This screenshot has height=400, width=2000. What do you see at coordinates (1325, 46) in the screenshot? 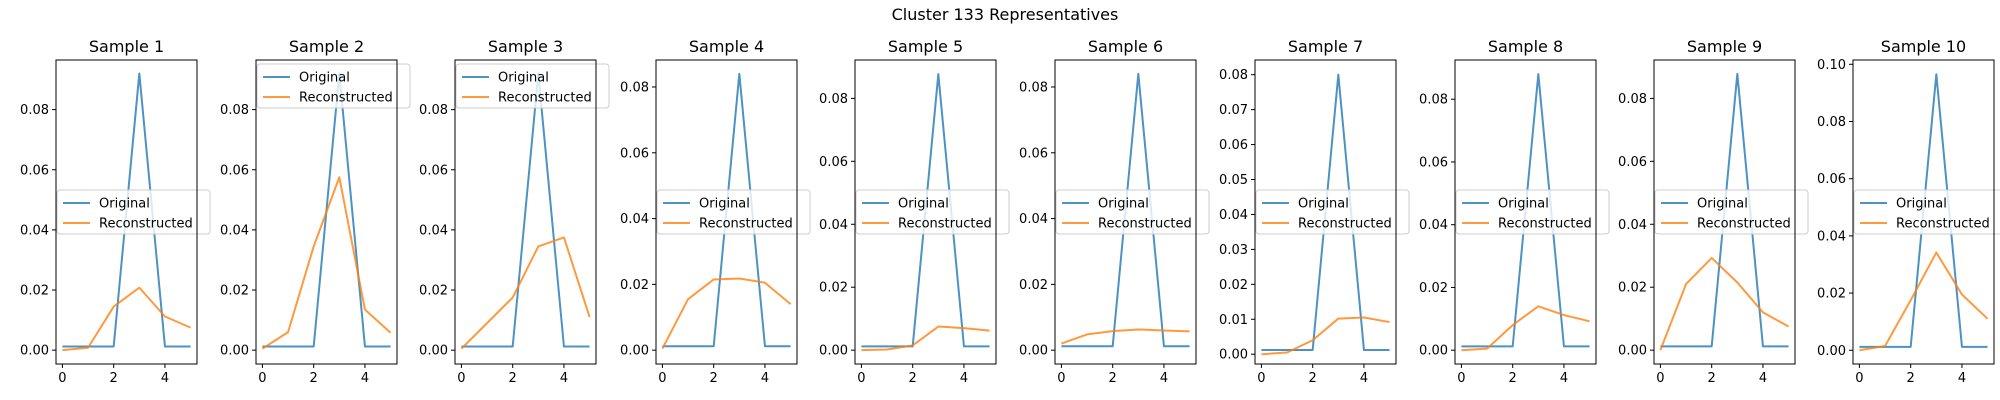
I see `subplot-title: Sample 7` at bounding box center [1325, 46].